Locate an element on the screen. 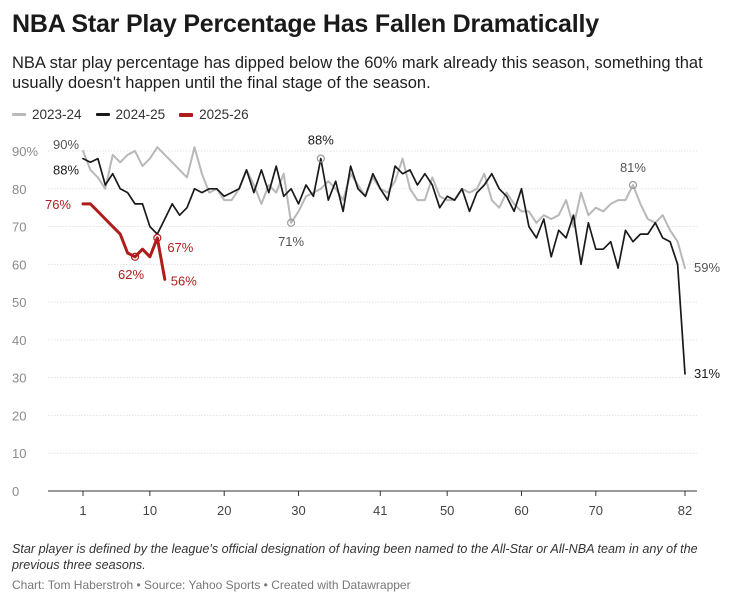 The width and height of the screenshot is (730, 604). annotation-label: 59% is located at coordinates (707, 267).